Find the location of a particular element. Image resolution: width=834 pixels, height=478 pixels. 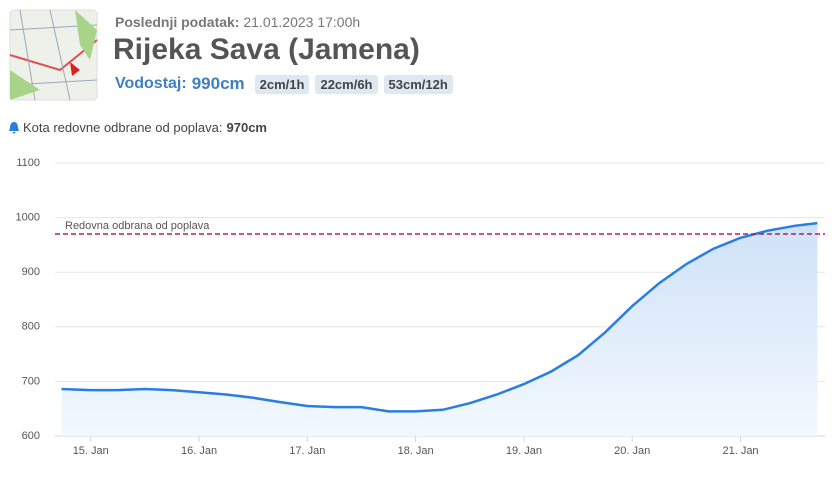

y-tick-label: 800 is located at coordinates (31, 327).